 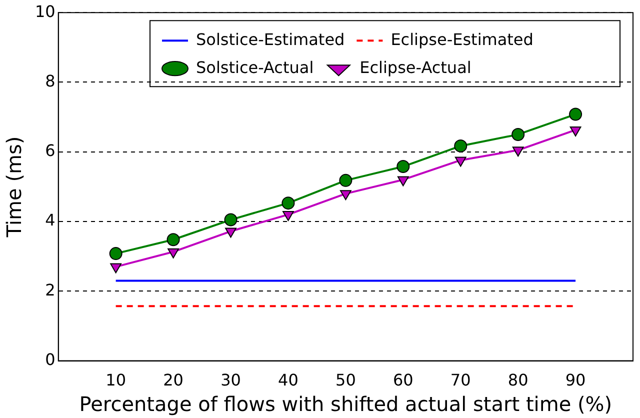 What do you see at coordinates (50, 290) in the screenshot?
I see `y-tick-label: 2` at bounding box center [50, 290].